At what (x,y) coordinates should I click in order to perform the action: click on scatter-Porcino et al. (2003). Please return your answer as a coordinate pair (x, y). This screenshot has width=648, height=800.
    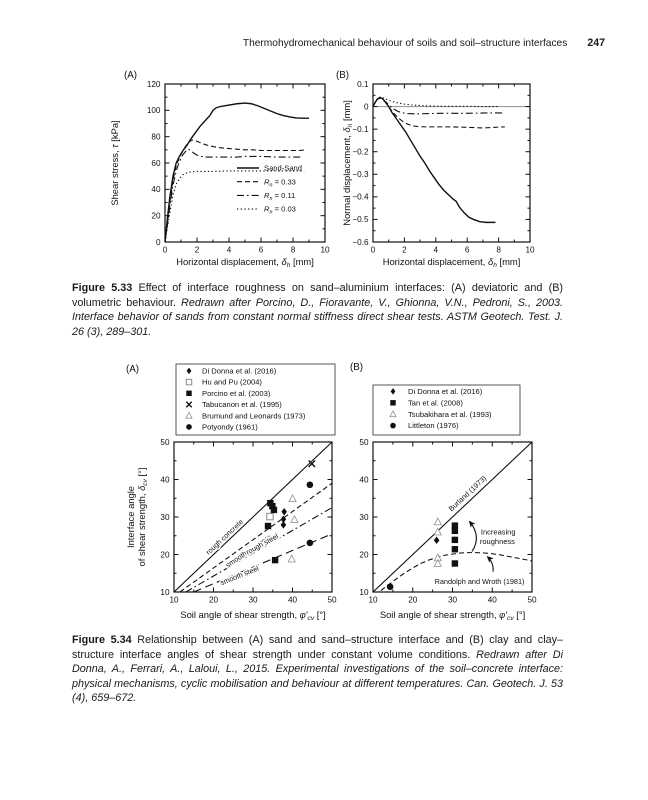
    Looking at the image, I should click on (271, 531).